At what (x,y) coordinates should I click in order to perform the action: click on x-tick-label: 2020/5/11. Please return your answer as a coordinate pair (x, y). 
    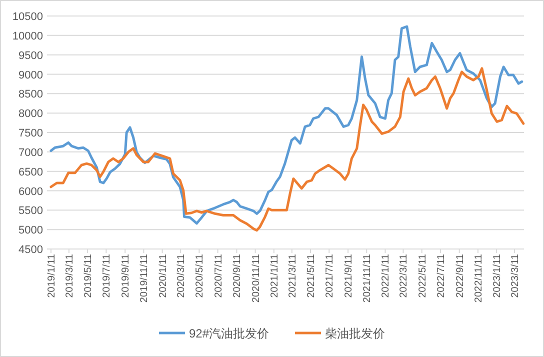
    Looking at the image, I should click on (200, 276).